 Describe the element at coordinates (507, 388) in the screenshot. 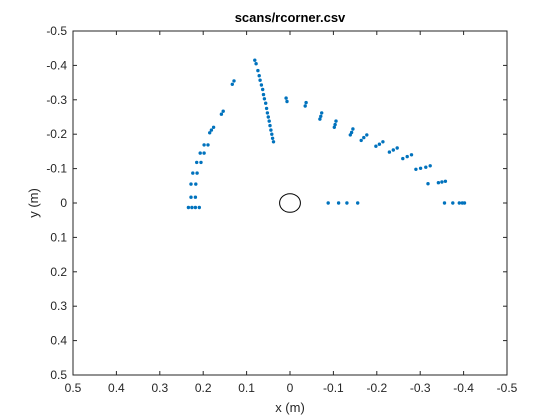

I see `x-tick-label: -0.5` at that location.